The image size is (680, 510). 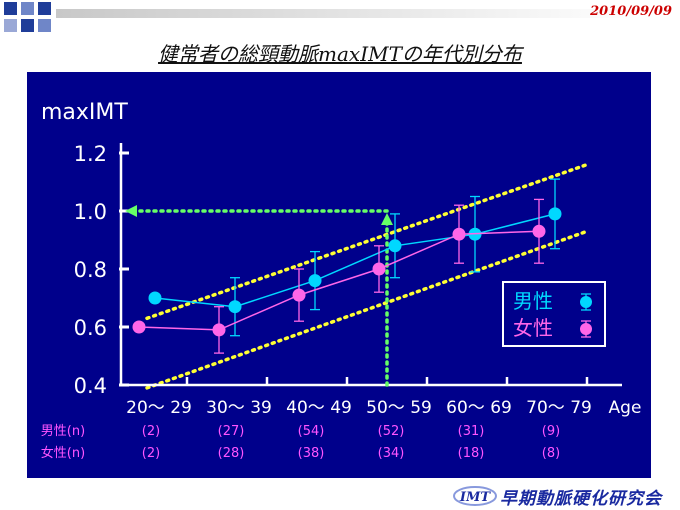 What do you see at coordinates (471, 453) in the screenshot?
I see `count-female: (18)` at bounding box center [471, 453].